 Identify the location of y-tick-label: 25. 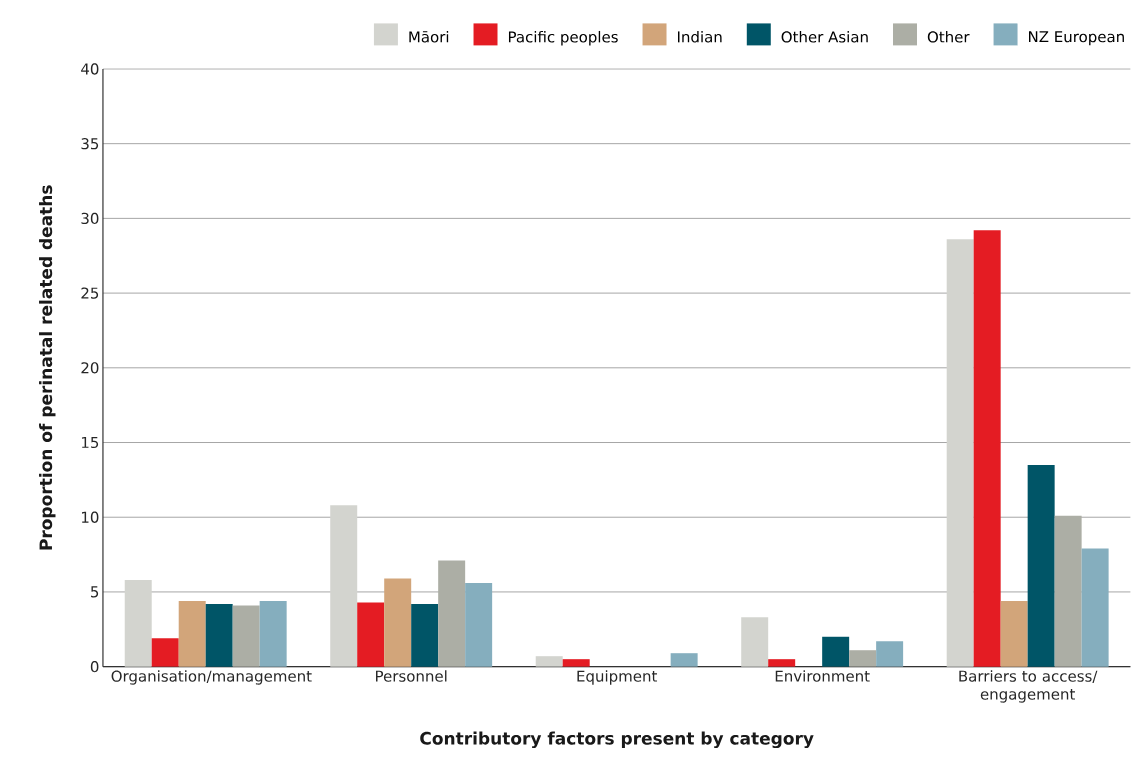
(90, 293).